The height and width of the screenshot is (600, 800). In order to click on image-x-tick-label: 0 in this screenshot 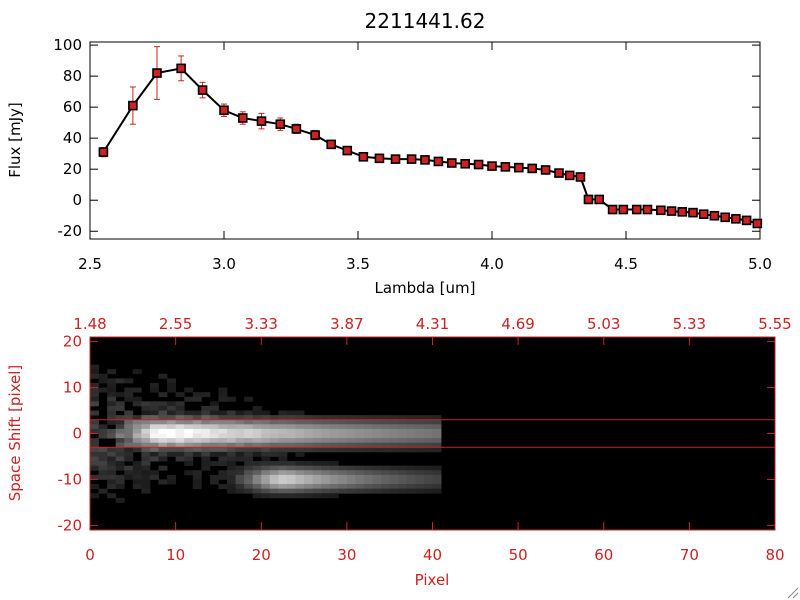, I will do `click(90, 555)`.